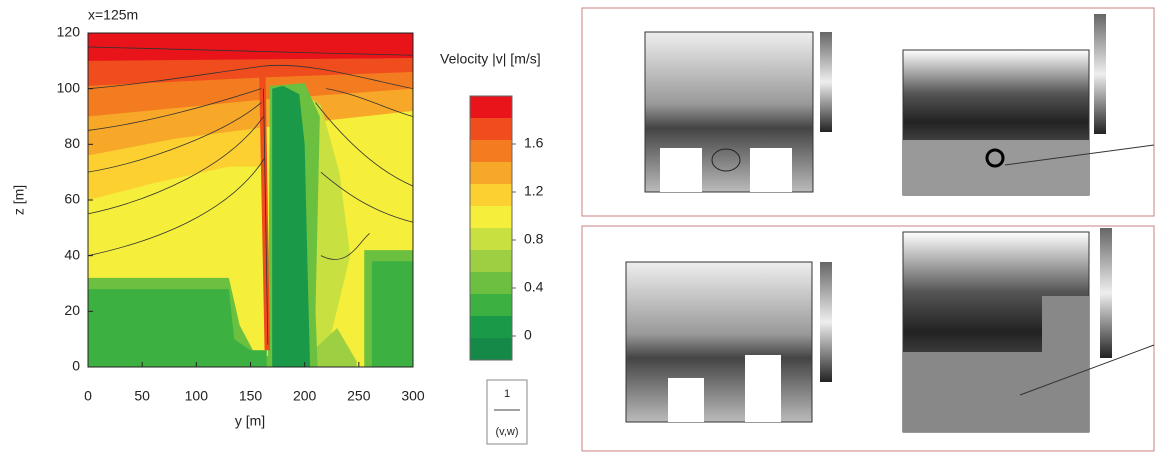 The width and height of the screenshot is (1155, 457). What do you see at coordinates (719, 342) in the screenshot?
I see `thumbnail-plot` at bounding box center [719, 342].